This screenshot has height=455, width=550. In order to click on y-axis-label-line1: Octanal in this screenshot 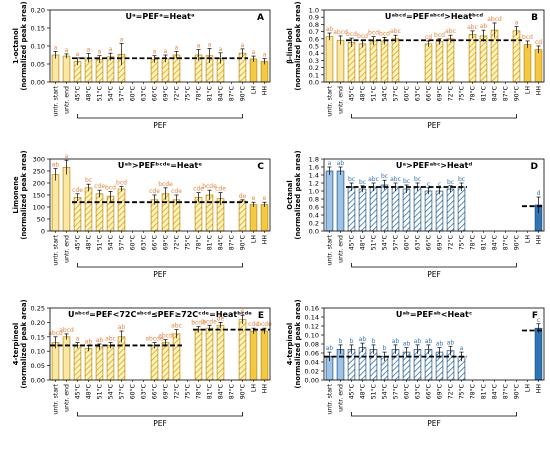, I will do `click(290, 194)`.